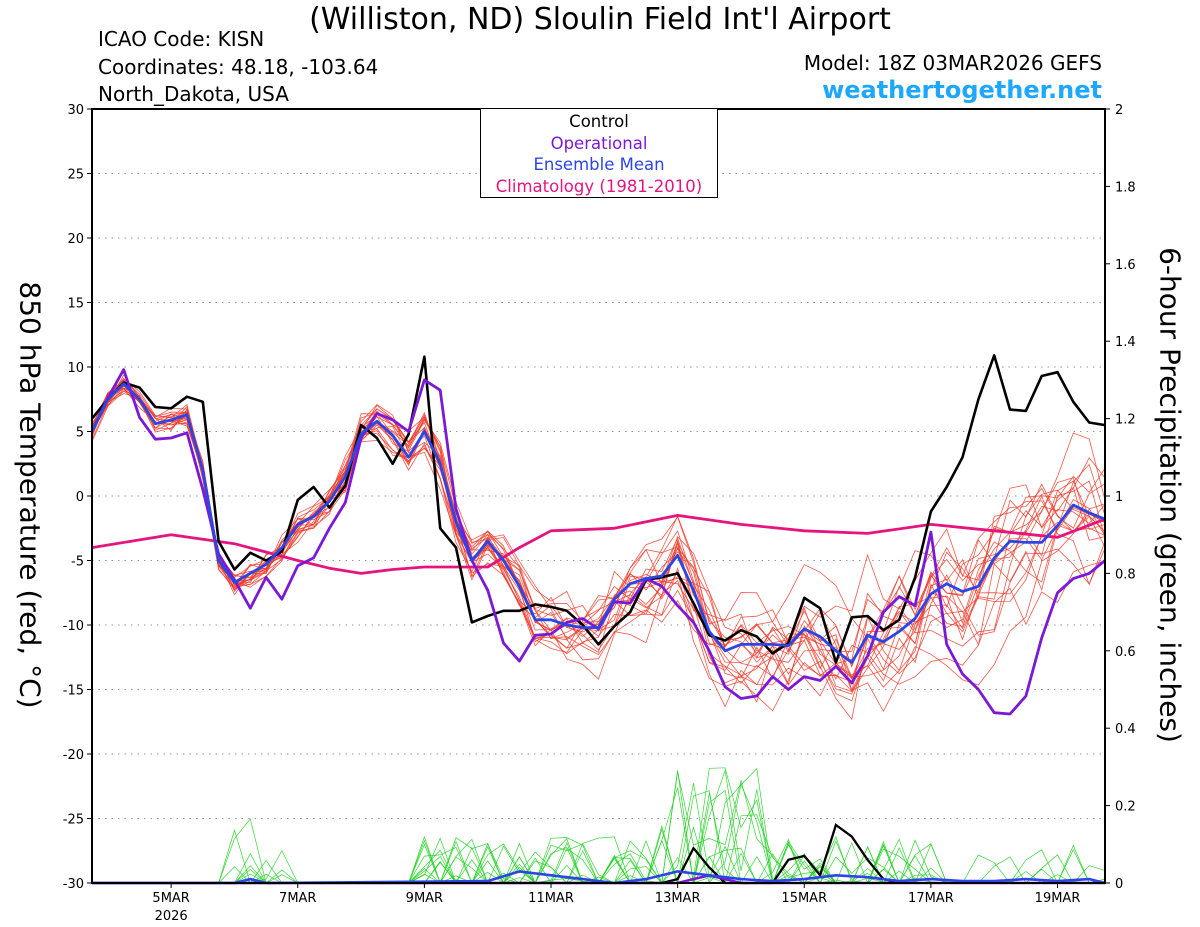 This screenshot has width=1200, height=927. Describe the element at coordinates (75, 368) in the screenshot. I see `y-tick-label: 10` at that location.